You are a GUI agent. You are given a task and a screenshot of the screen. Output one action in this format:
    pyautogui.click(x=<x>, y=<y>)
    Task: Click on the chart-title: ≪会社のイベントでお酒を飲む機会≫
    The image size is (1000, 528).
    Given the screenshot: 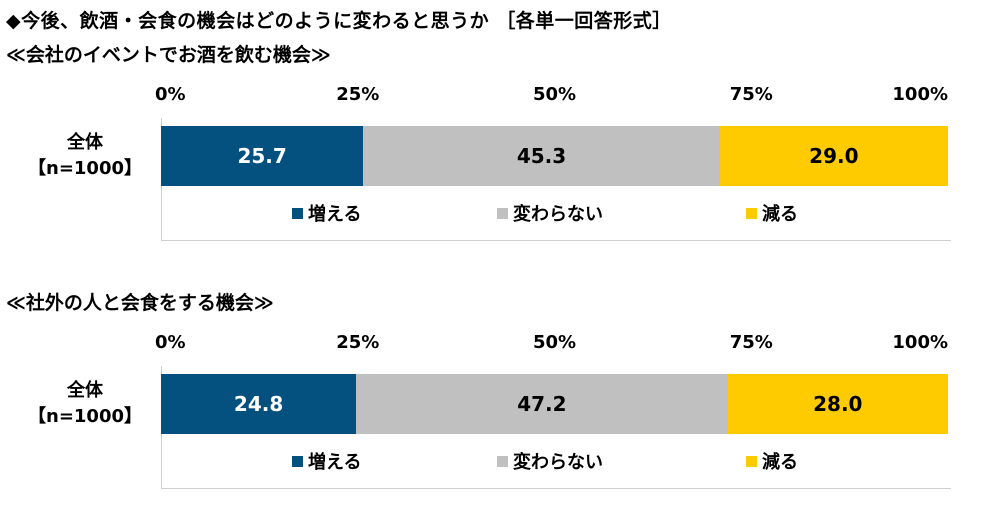 What is the action you would take?
    pyautogui.click(x=168, y=55)
    